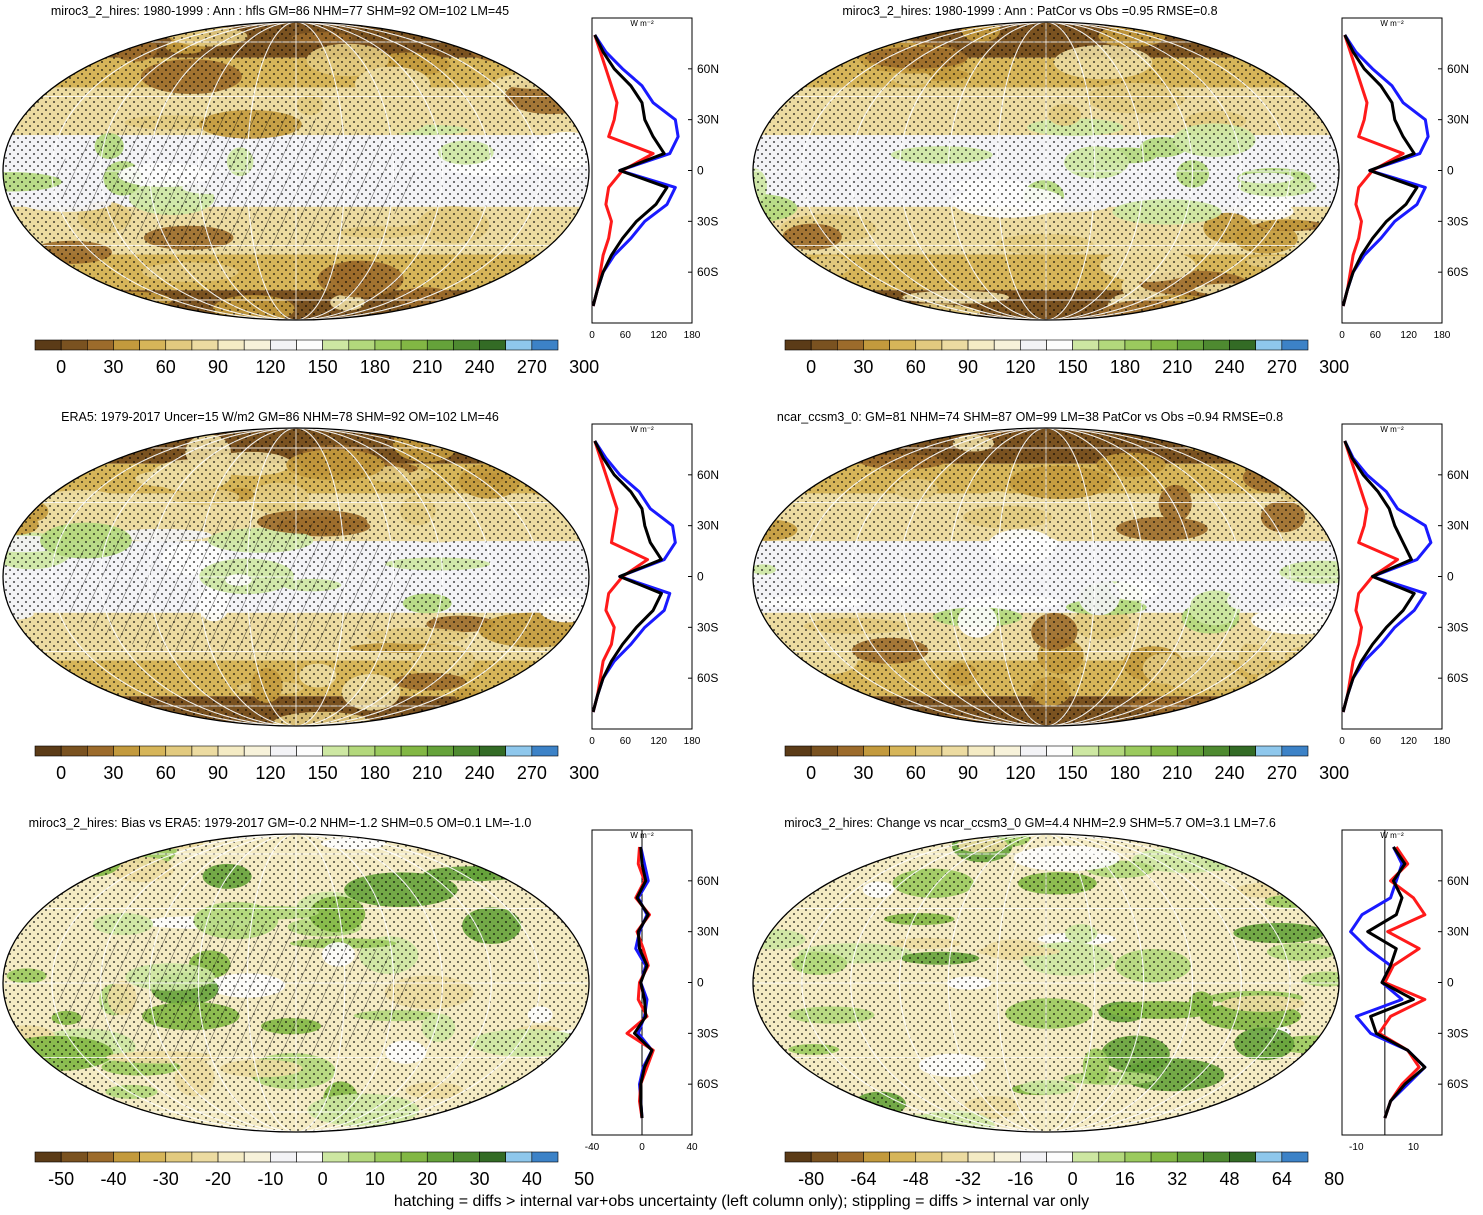 This screenshot has width=1483, height=1215. I want to click on hatching, so click(236, 181).